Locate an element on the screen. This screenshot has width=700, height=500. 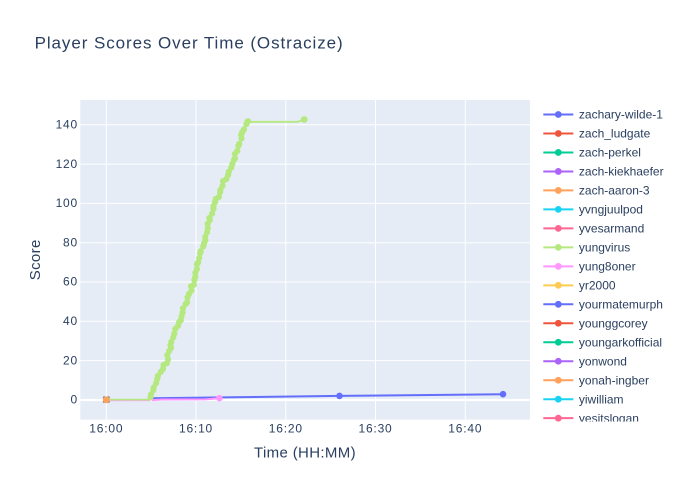
svg-text: Score is located at coordinates (35, 259).